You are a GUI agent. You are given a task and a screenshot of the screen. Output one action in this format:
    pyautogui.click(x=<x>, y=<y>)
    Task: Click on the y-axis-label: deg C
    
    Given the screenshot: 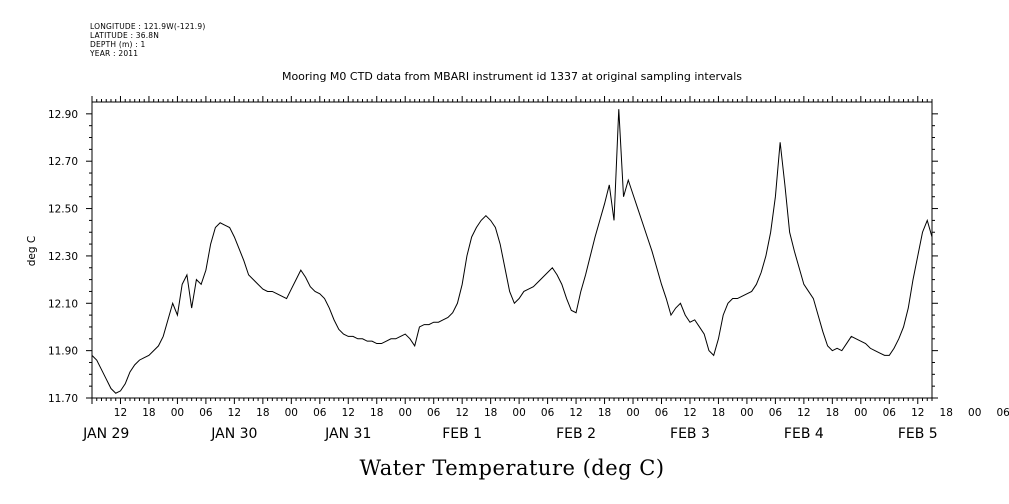 What is the action you would take?
    pyautogui.click(x=32, y=251)
    